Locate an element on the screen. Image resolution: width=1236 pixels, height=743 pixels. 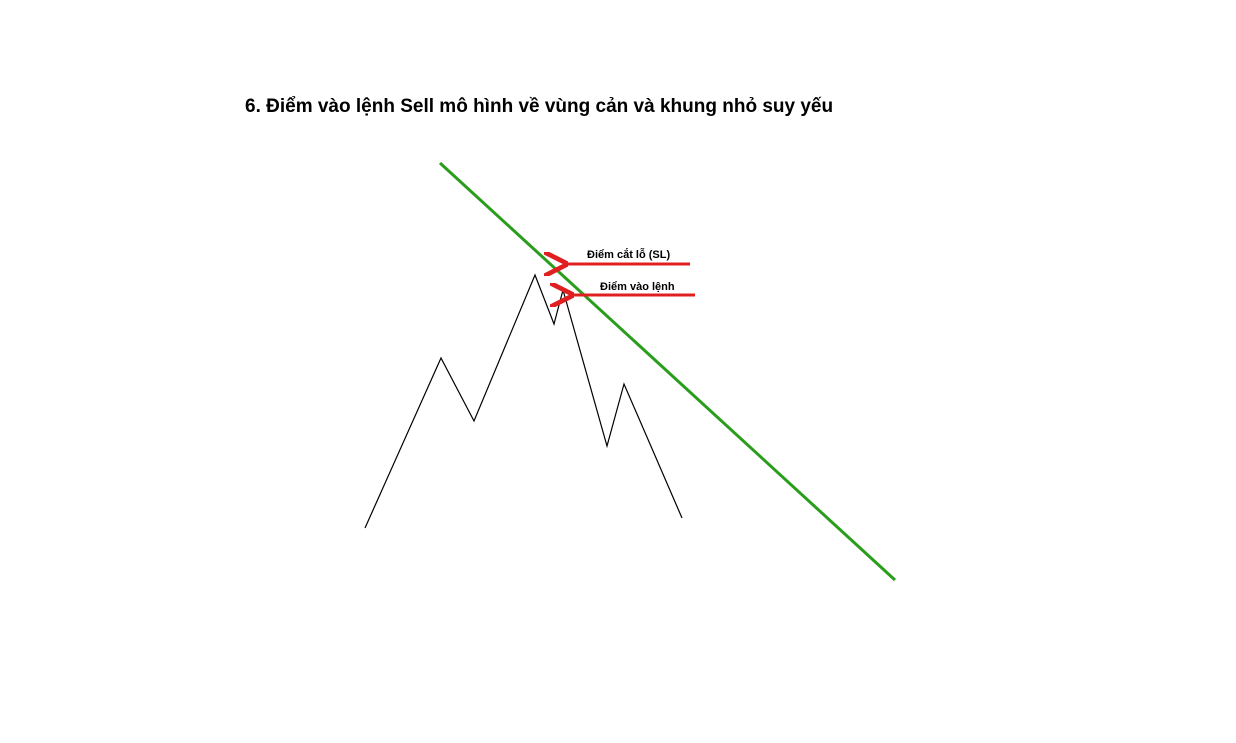
entry-label: Điểm vào lệnh is located at coordinates (637, 287).